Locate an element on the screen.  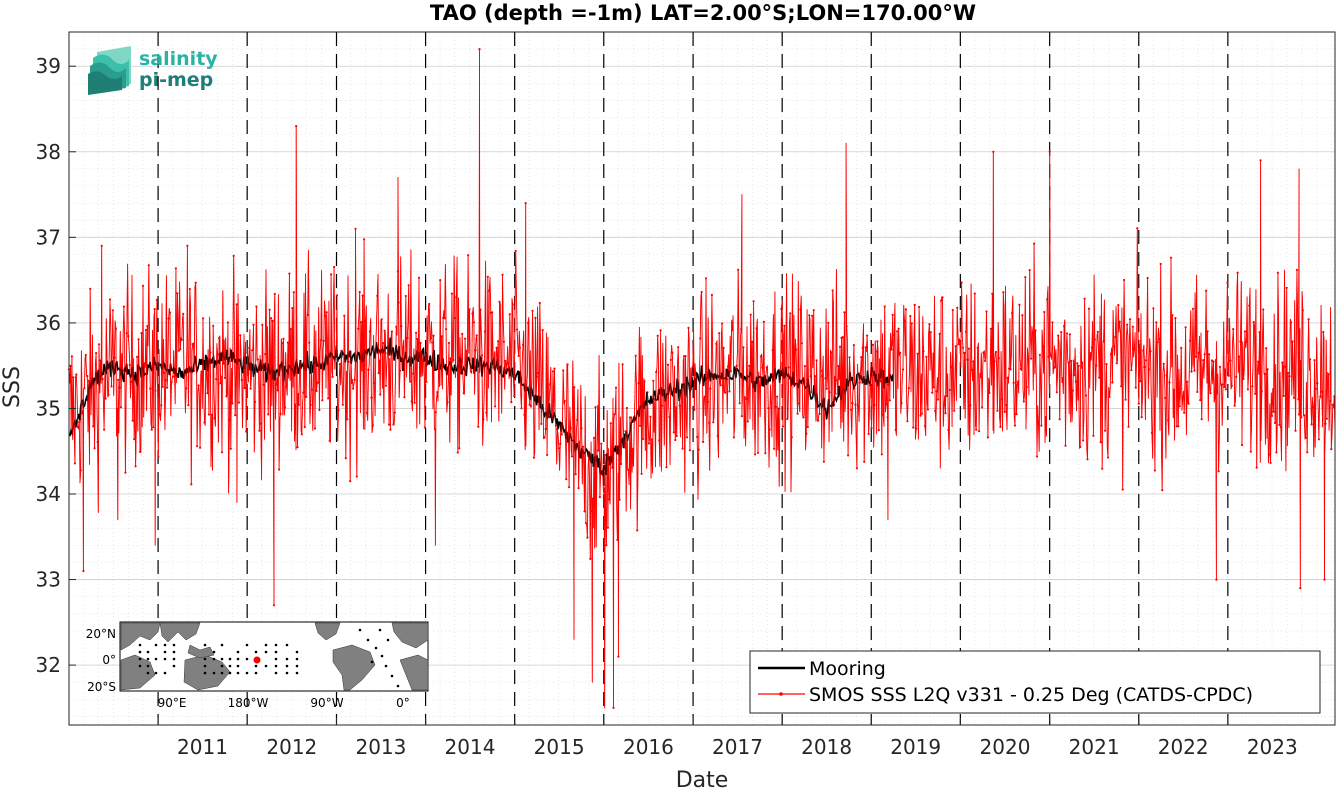
y-tick-label-38: 38 is located at coordinates (48, 152).